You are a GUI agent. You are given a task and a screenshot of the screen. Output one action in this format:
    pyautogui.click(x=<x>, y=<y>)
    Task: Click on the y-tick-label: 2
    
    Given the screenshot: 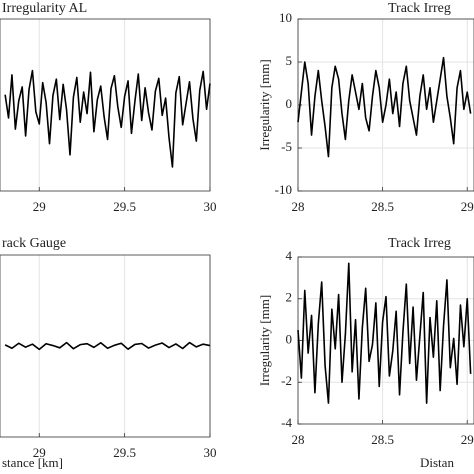 What is the action you would take?
    pyautogui.click(x=289, y=297)
    